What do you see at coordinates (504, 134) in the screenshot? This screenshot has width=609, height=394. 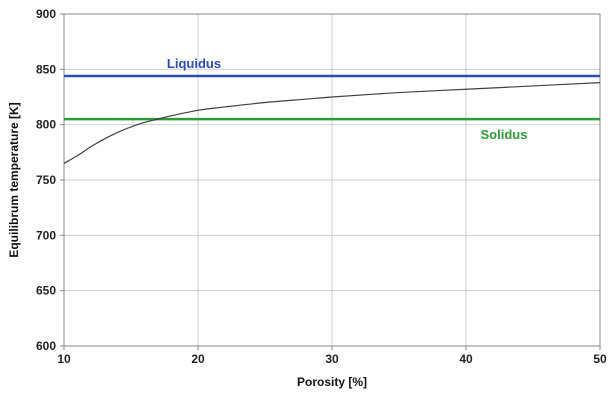 I see `solidus-label: Solidus` at bounding box center [504, 134].